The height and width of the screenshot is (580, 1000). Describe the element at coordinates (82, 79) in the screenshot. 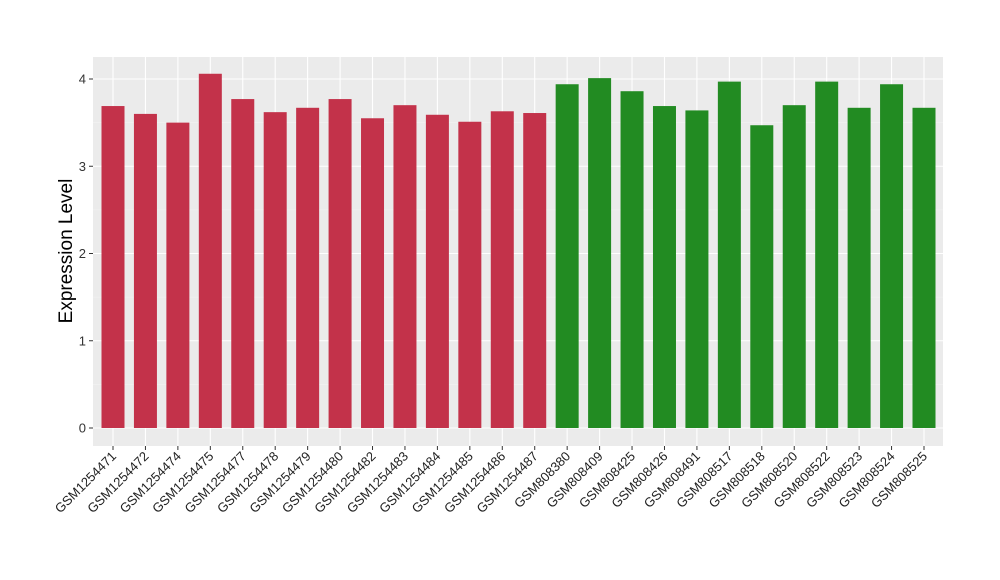

I see `y-tick-label: 4` at that location.